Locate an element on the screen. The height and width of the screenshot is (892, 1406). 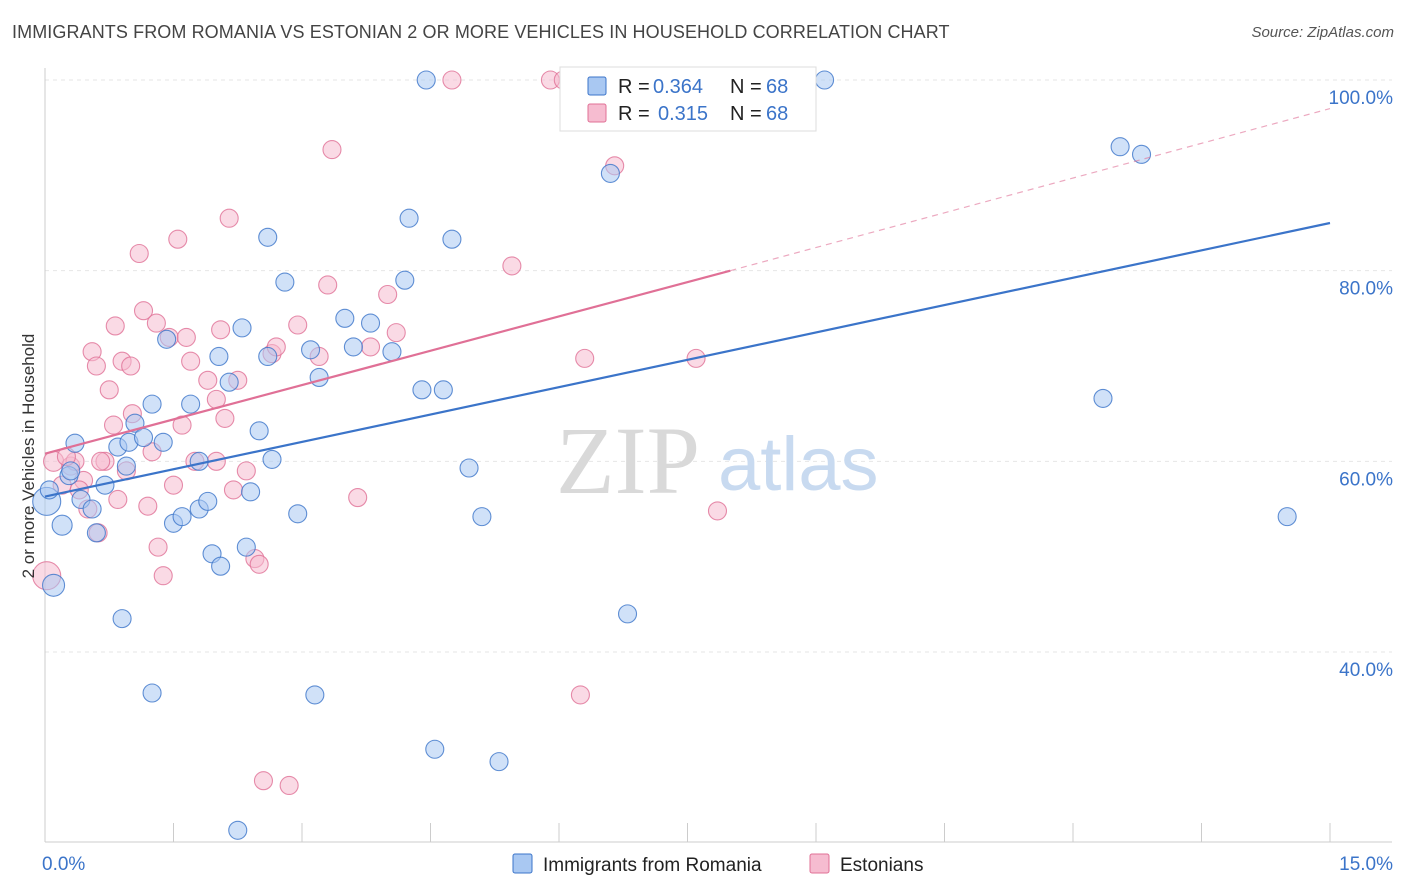
legend-r-label-1: R = is located at coordinates (634, 87).